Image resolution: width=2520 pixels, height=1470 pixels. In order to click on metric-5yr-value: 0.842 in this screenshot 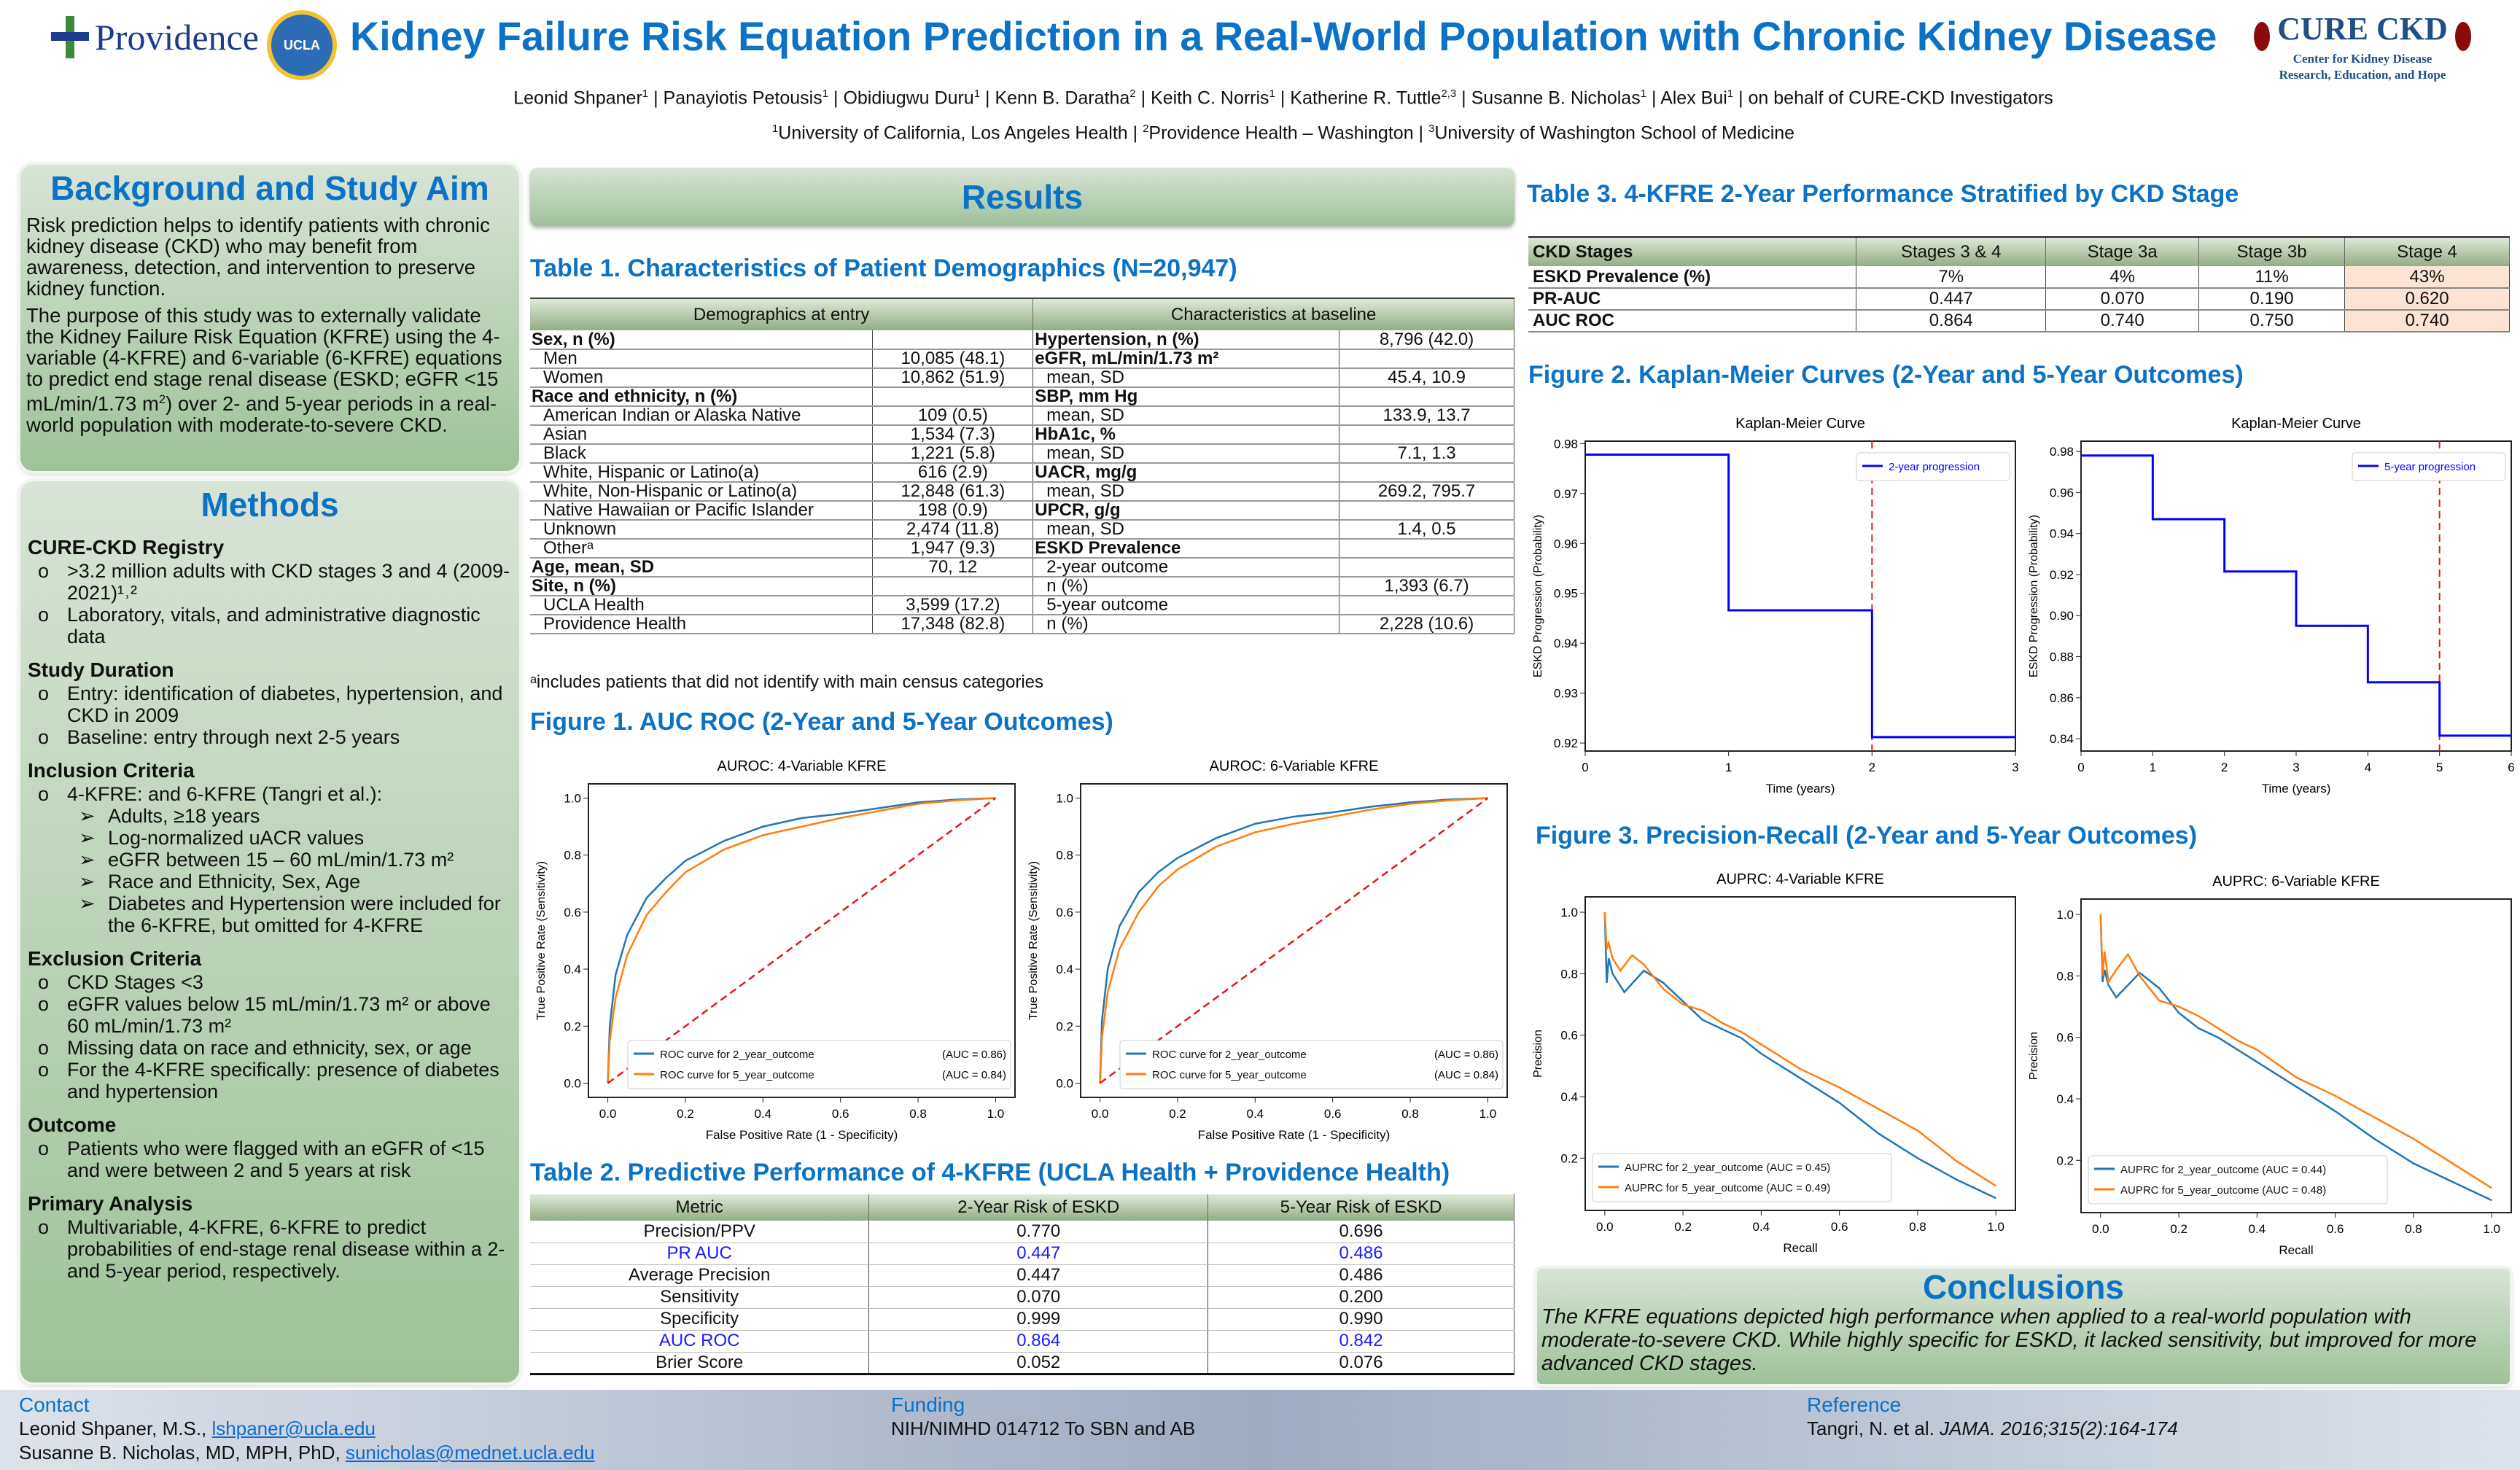, I will do `click(1361, 1341)`.